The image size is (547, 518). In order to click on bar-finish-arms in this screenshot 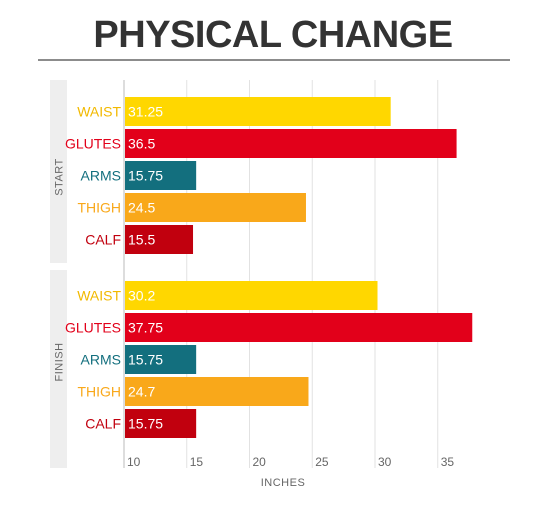, I will do `click(161, 359)`.